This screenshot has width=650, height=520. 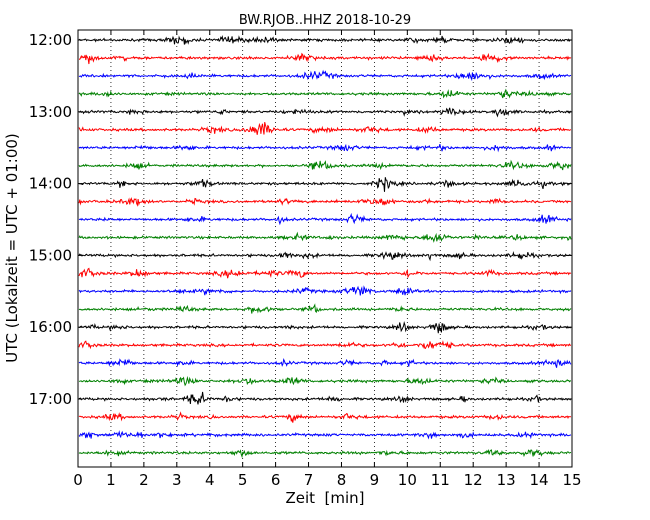 What do you see at coordinates (571, 480) in the screenshot?
I see `x-tick-label: 15` at bounding box center [571, 480].